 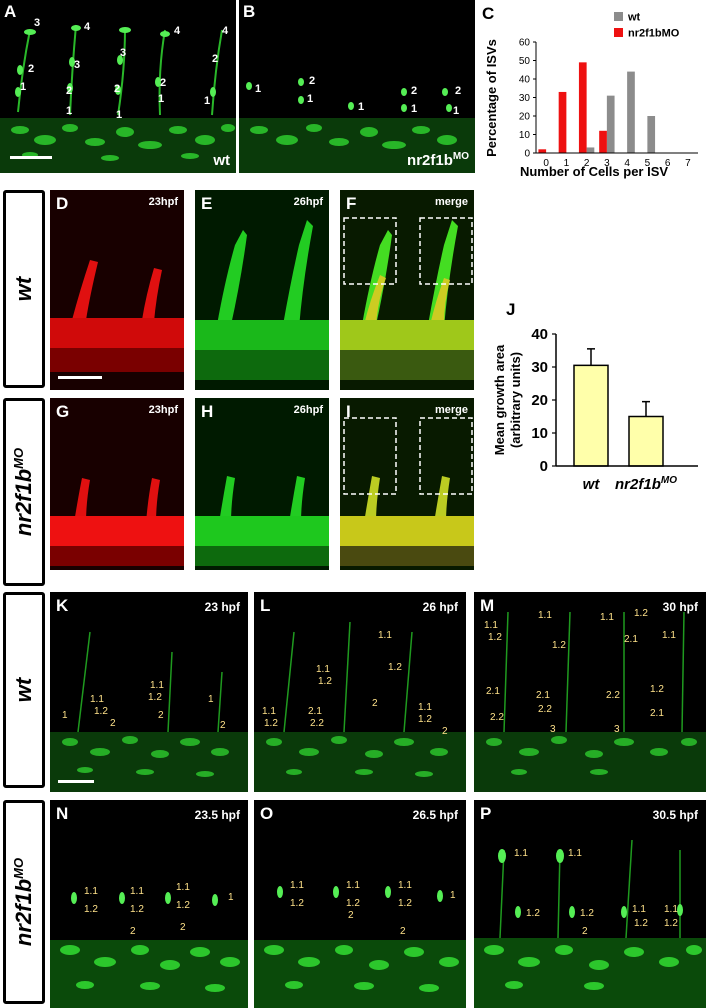 I want to click on panel-letter: J, so click(x=511, y=309).